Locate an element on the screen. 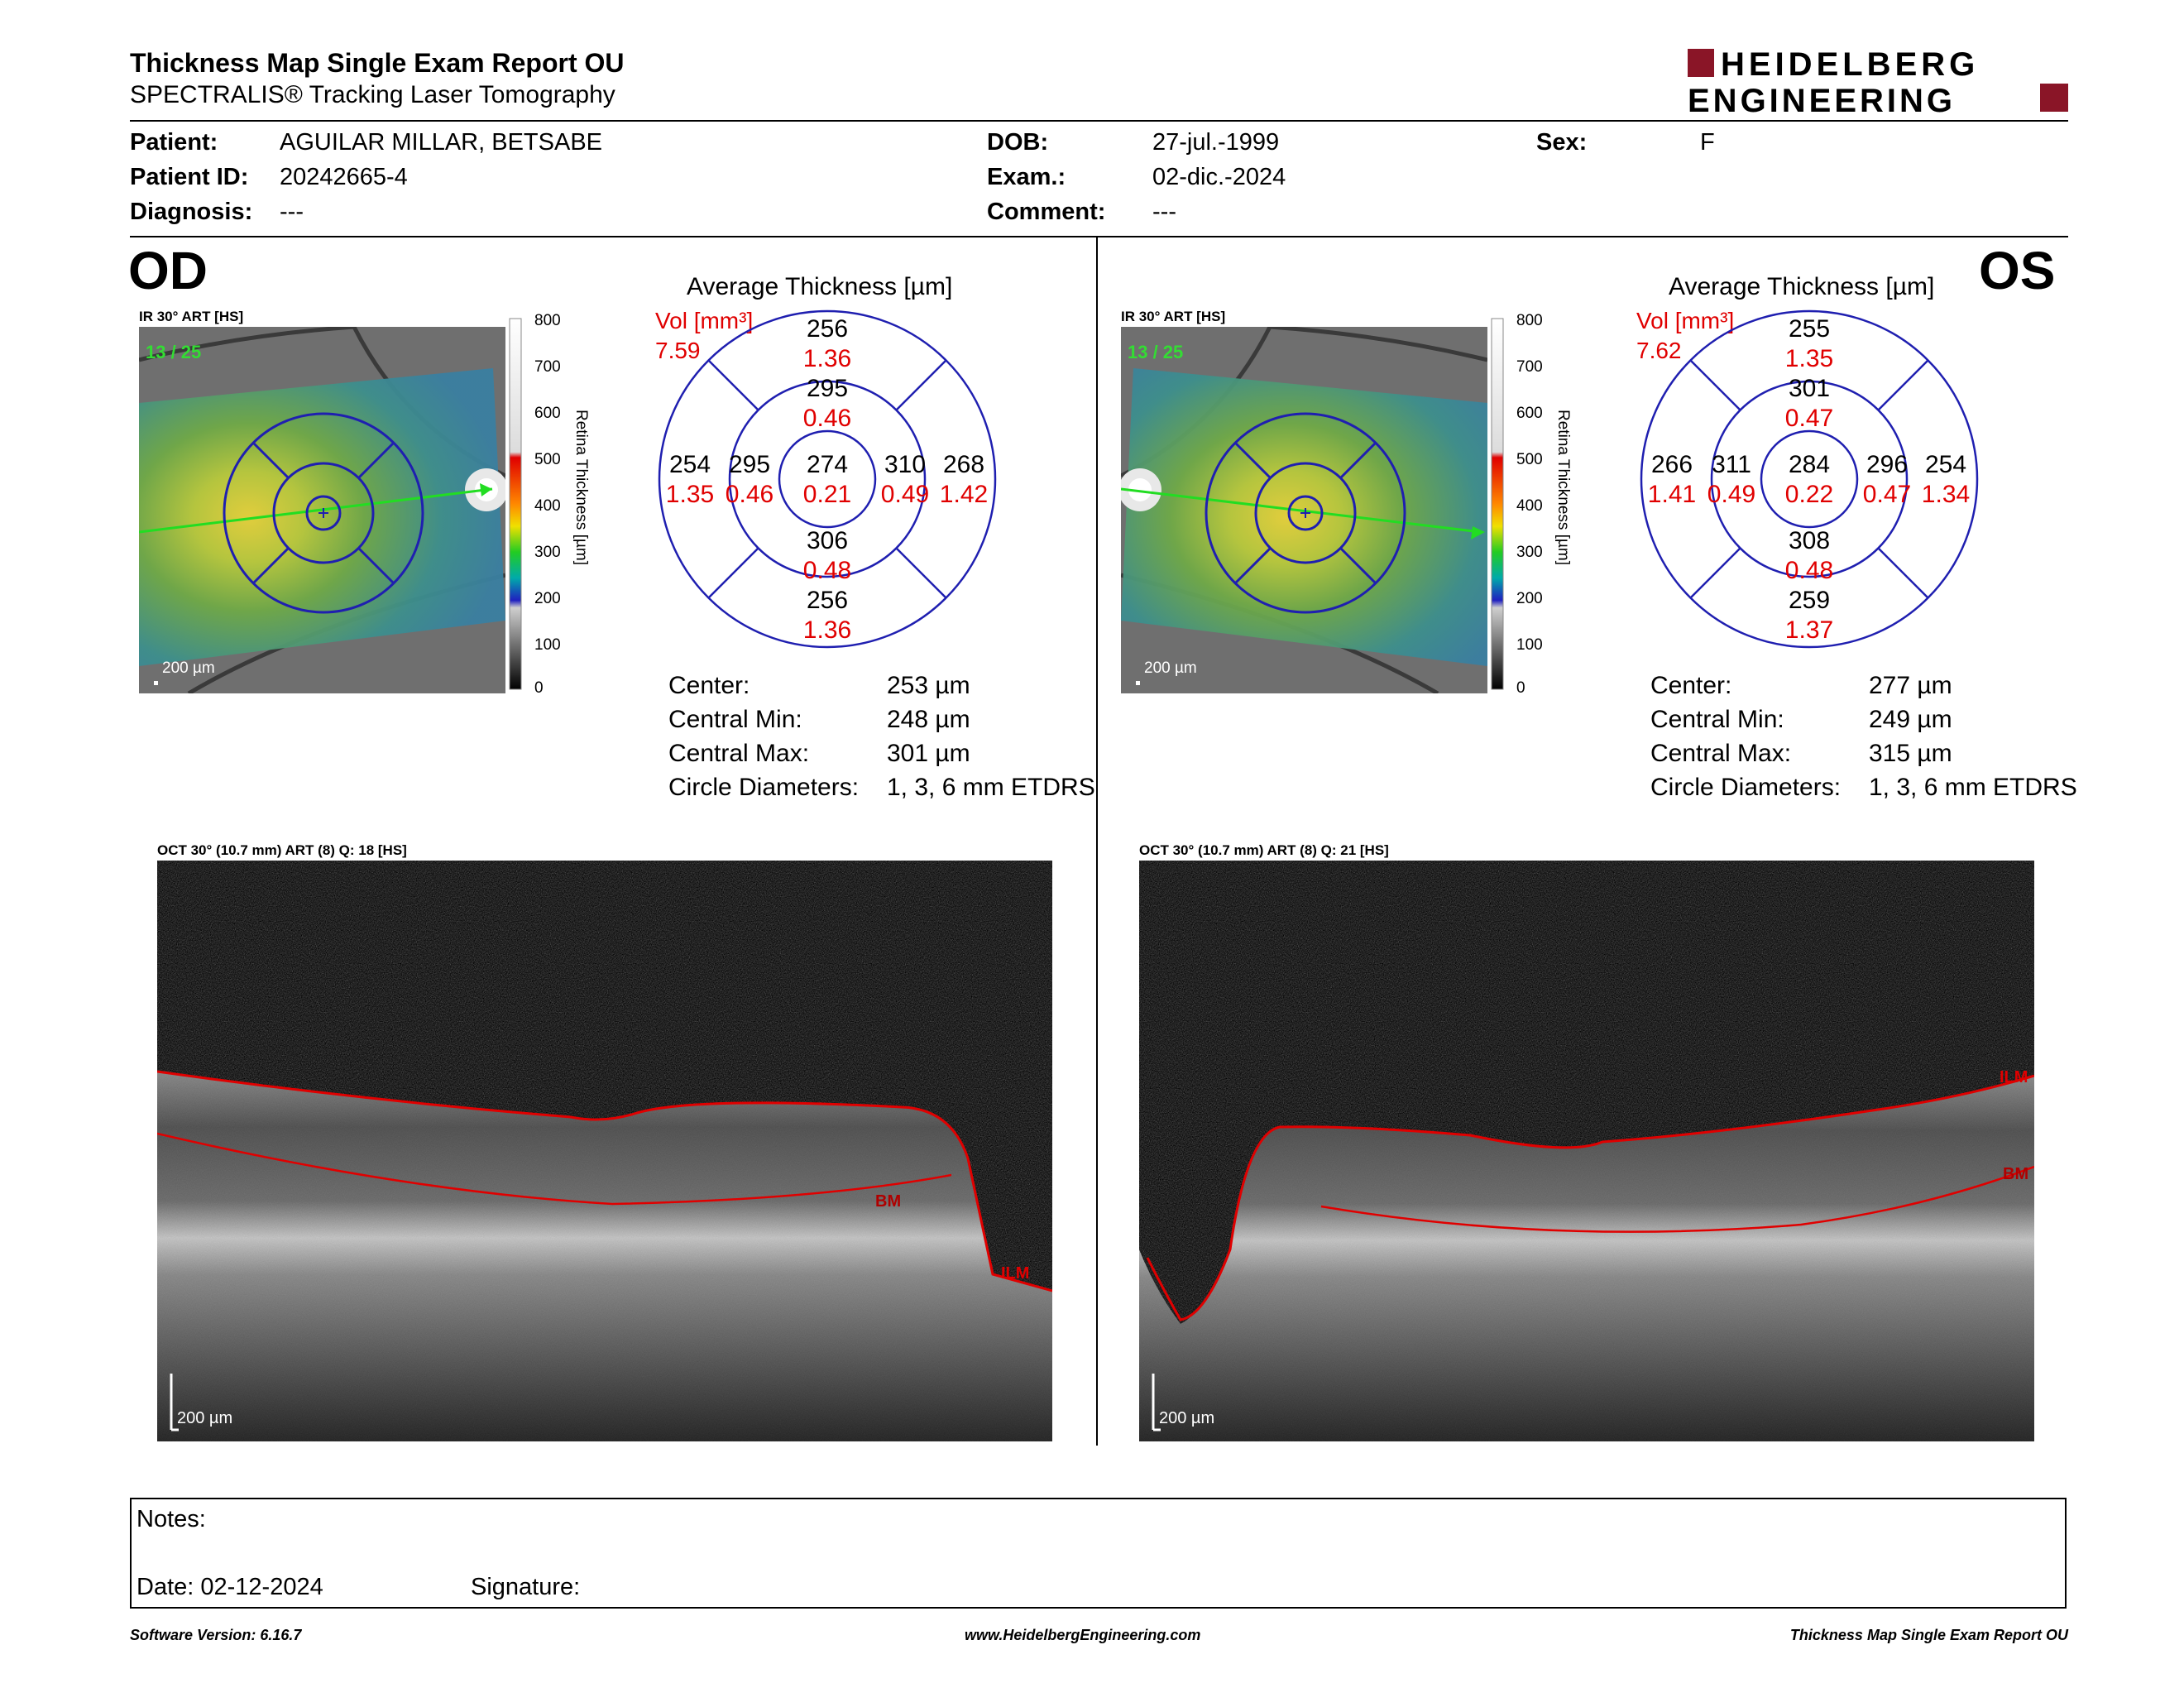 The height and width of the screenshot is (1688, 2184). sex-label: Sex: is located at coordinates (1562, 142).